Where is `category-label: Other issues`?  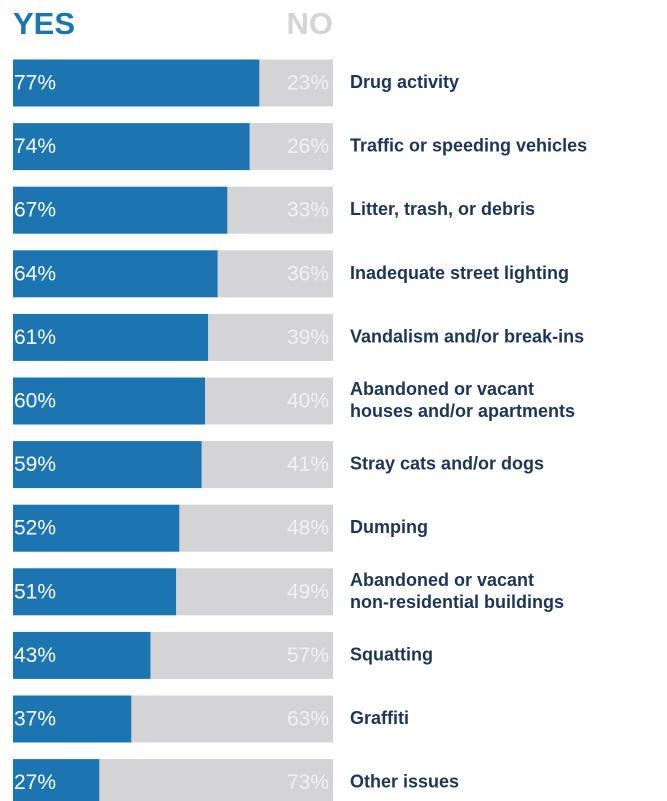
category-label: Other issues is located at coordinates (404, 781).